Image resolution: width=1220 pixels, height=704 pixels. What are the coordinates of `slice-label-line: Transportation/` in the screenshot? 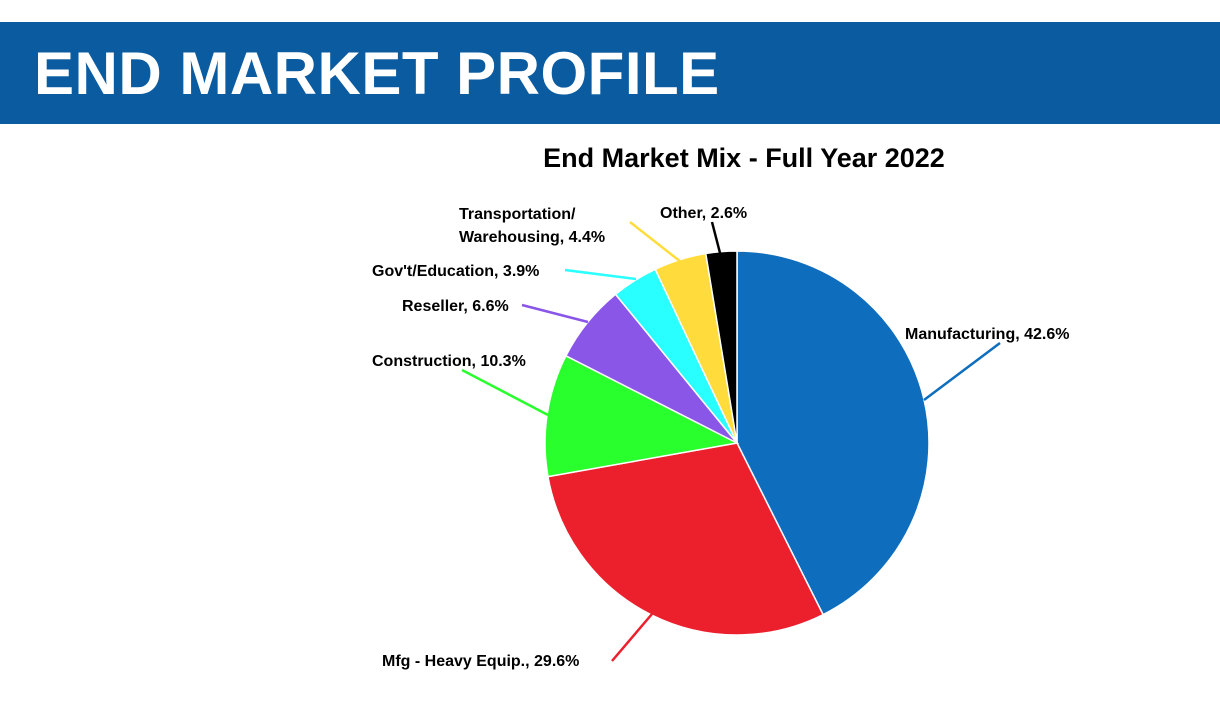 It's located at (517, 214).